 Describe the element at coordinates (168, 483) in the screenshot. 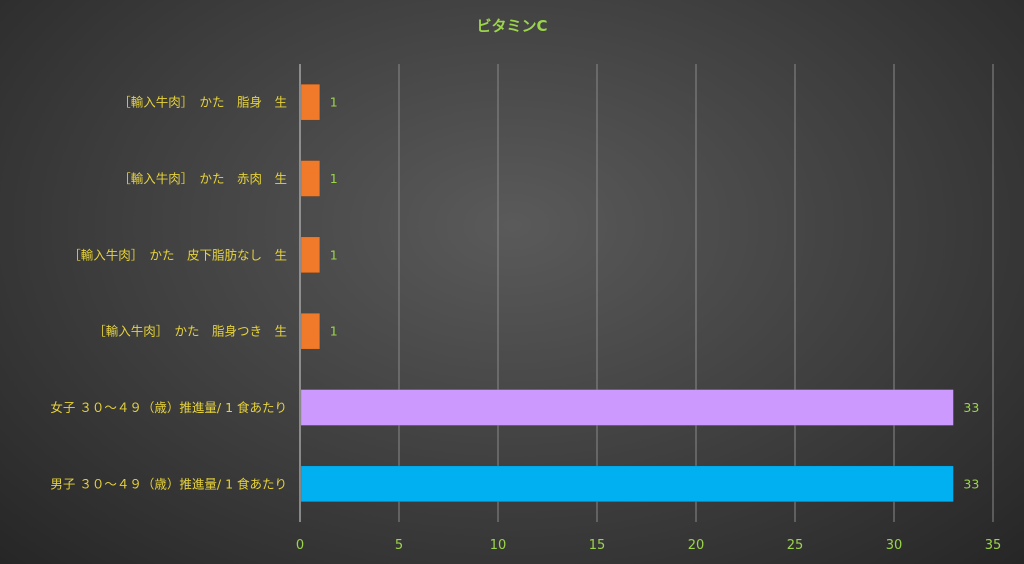

I see `category-label: 男子 ３０～４９（歳）推進量/ 1 食あたり` at that location.